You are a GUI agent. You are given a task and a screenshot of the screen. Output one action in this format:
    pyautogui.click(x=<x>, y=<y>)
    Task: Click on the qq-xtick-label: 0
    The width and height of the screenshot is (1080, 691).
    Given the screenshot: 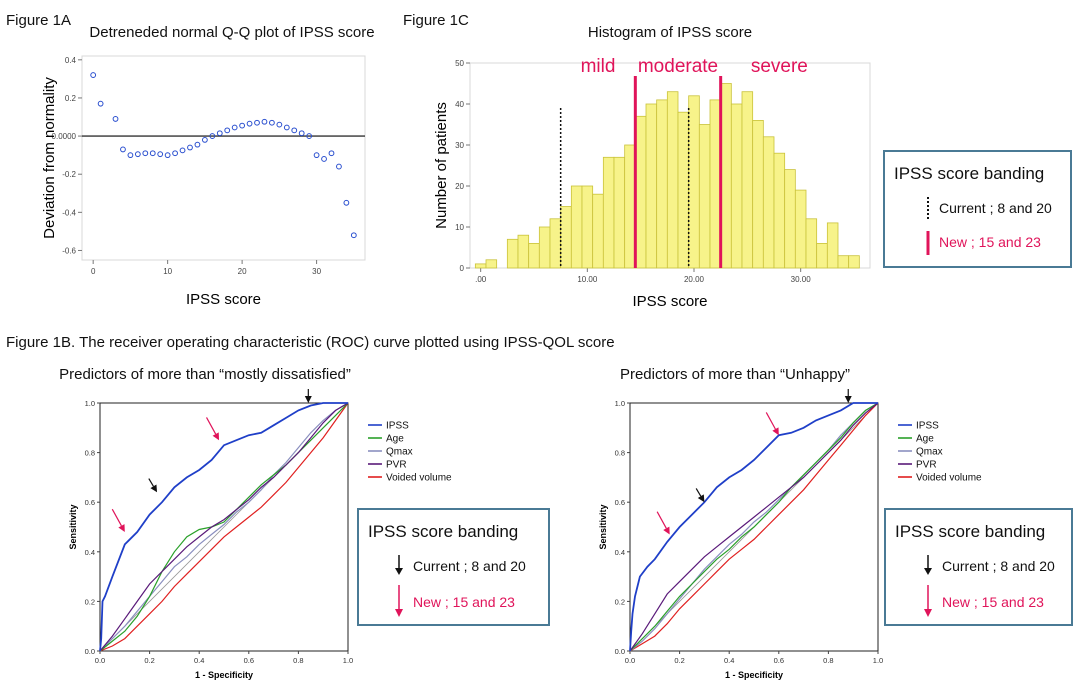 What is the action you would take?
    pyautogui.click(x=93, y=271)
    